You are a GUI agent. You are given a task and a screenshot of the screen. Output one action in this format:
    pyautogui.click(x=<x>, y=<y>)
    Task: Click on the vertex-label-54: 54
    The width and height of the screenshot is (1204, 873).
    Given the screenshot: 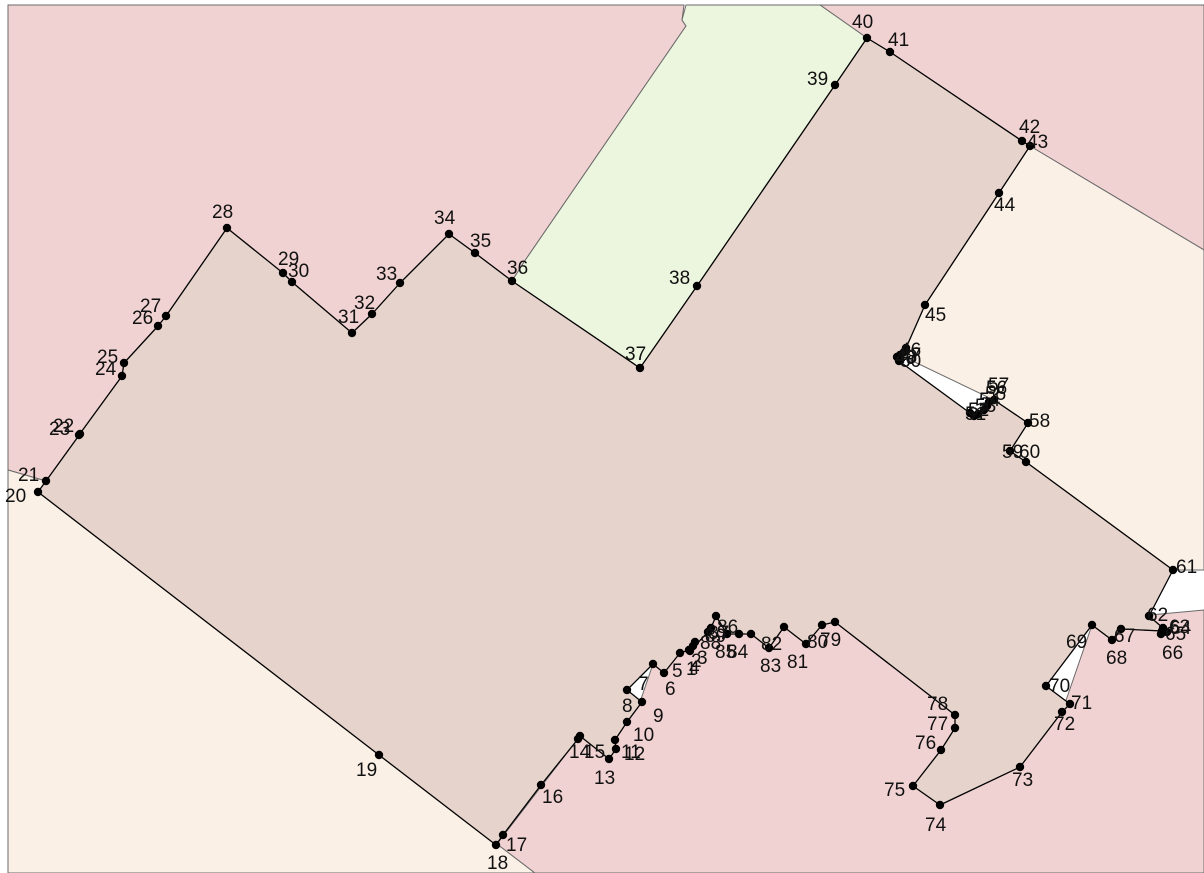 What is the action you would take?
    pyautogui.click(x=990, y=400)
    